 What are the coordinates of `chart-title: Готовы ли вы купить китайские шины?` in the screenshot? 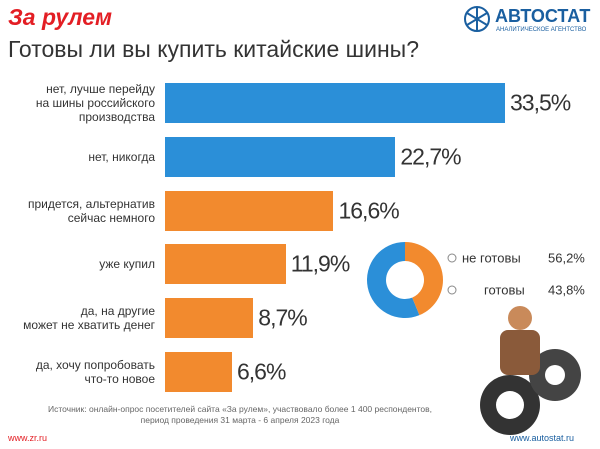 It's located at (213, 49).